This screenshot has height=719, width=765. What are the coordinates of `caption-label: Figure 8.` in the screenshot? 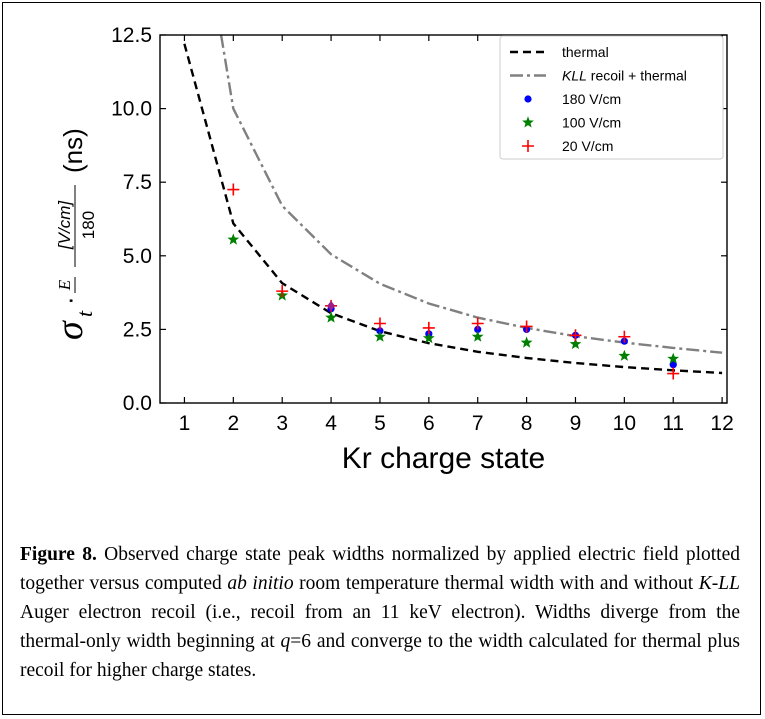 It's located at (58, 554).